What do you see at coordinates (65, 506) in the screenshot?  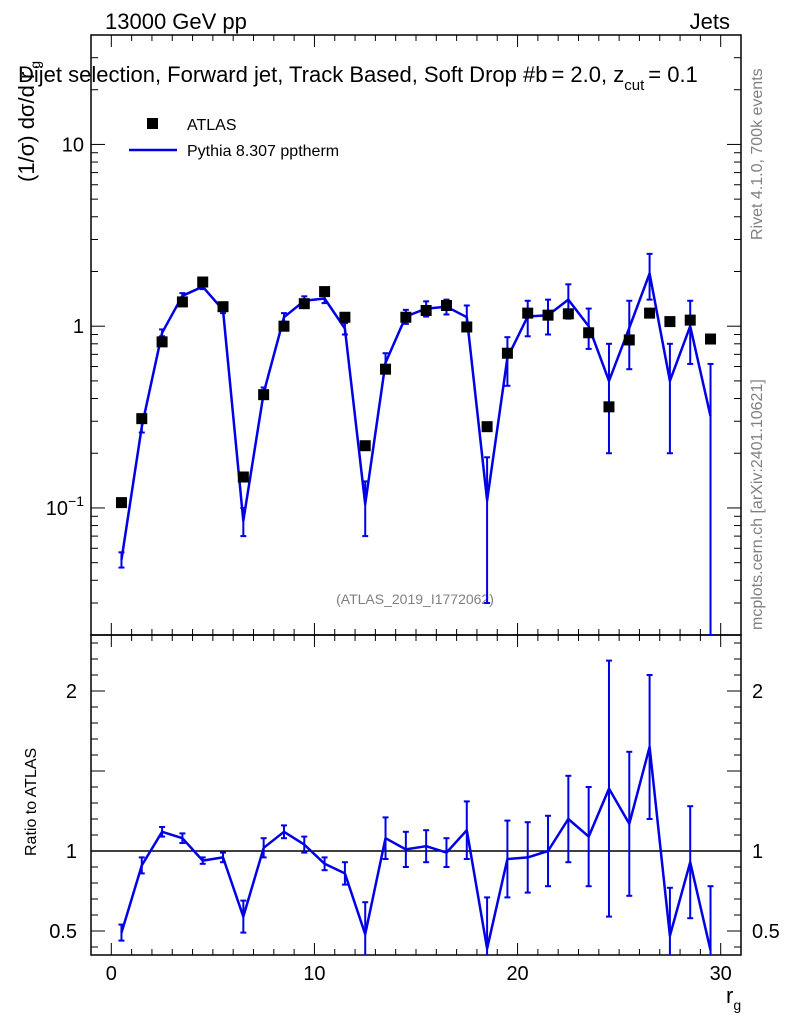 I see `main-y-tick-label: 10−1` at bounding box center [65, 506].